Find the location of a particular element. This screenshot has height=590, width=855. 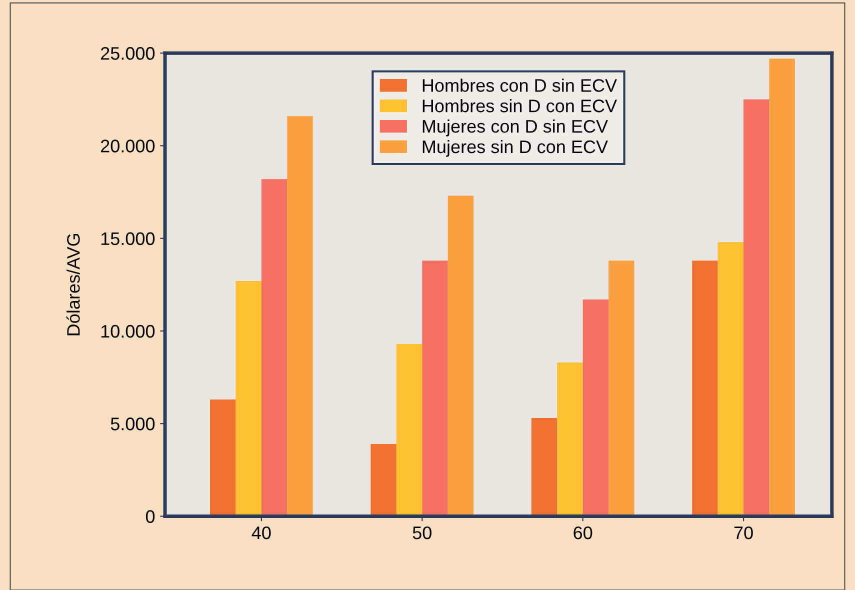

legend-label: Mujeres sin D con ECV is located at coordinates (515, 148).